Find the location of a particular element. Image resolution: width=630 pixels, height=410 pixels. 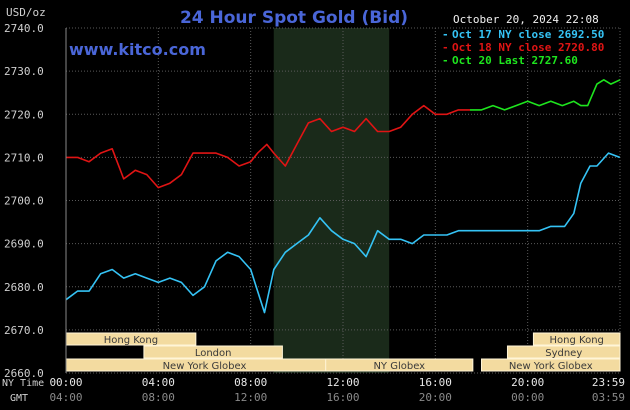

x-tick-label-gmt: 12:00 is located at coordinates (250, 397).